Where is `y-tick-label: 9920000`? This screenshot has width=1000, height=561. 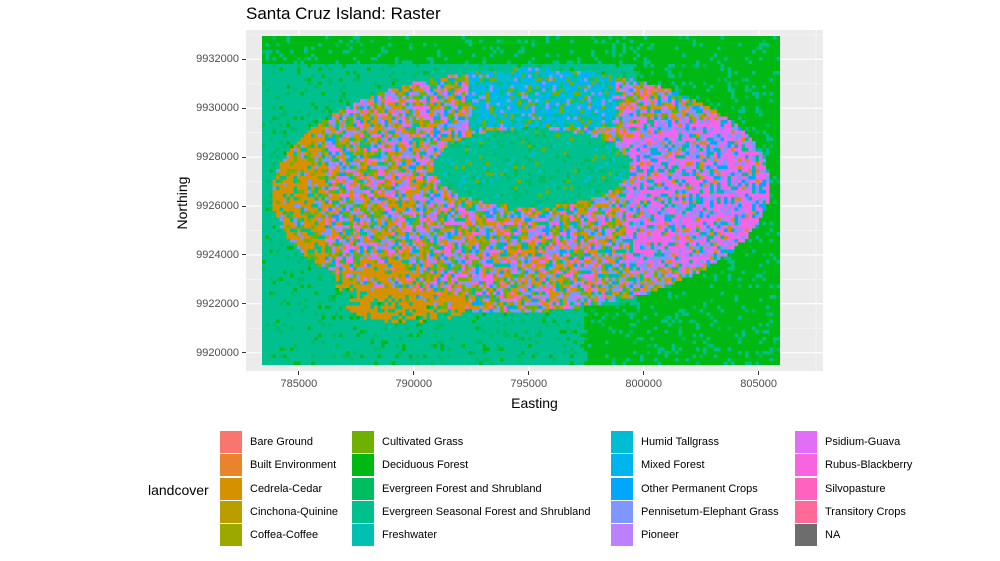 y-tick-label: 9920000 is located at coordinates (217, 352).